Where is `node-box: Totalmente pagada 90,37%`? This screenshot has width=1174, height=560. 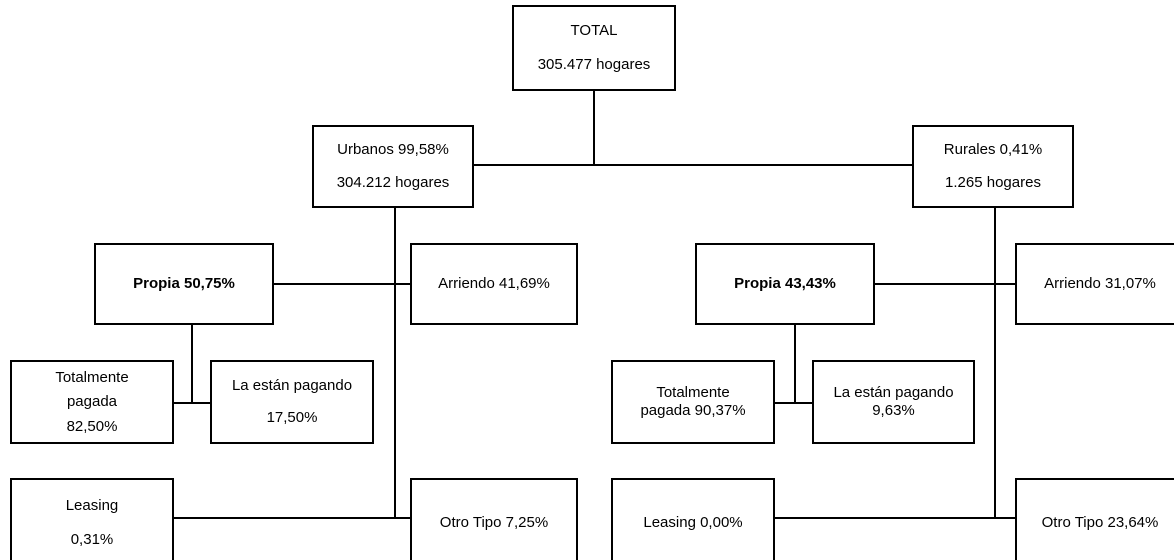
node-box: Totalmente pagada 90,37% is located at coordinates (693, 402).